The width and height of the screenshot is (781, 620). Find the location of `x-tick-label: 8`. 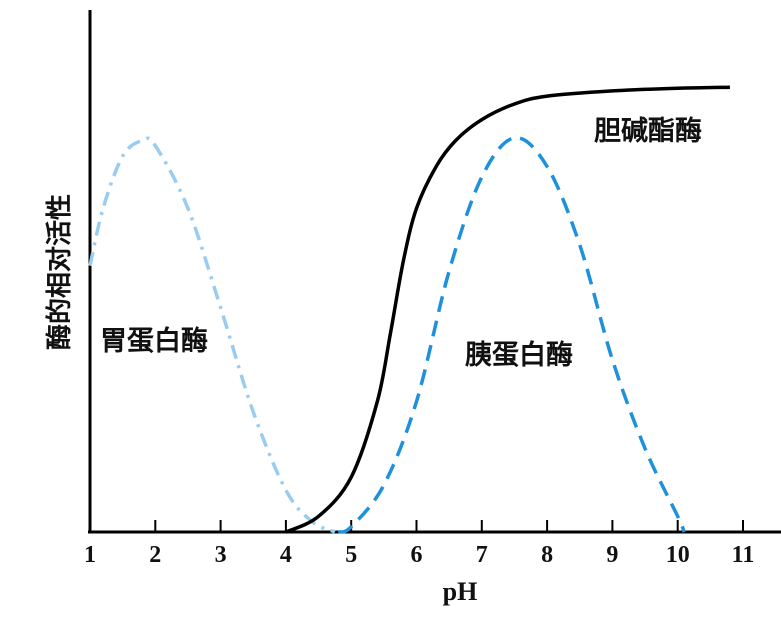

x-tick-label: 8 is located at coordinates (547, 555).